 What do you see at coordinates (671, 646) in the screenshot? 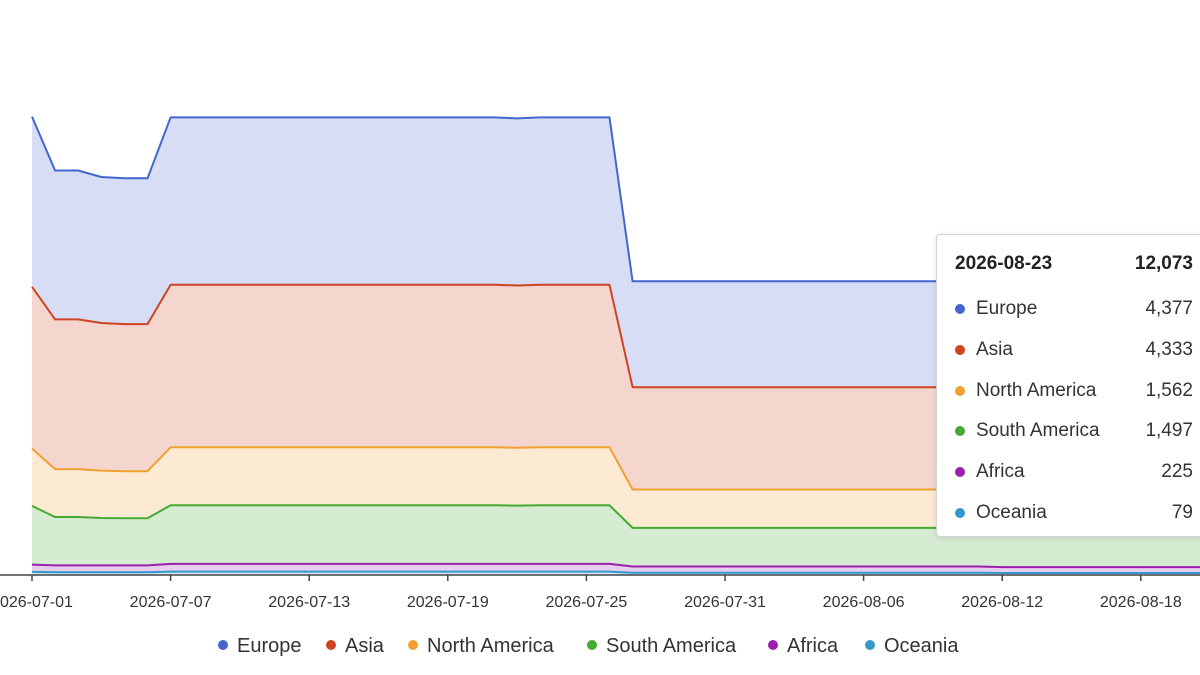
I see `legend-label-south-america: South America` at bounding box center [671, 646].